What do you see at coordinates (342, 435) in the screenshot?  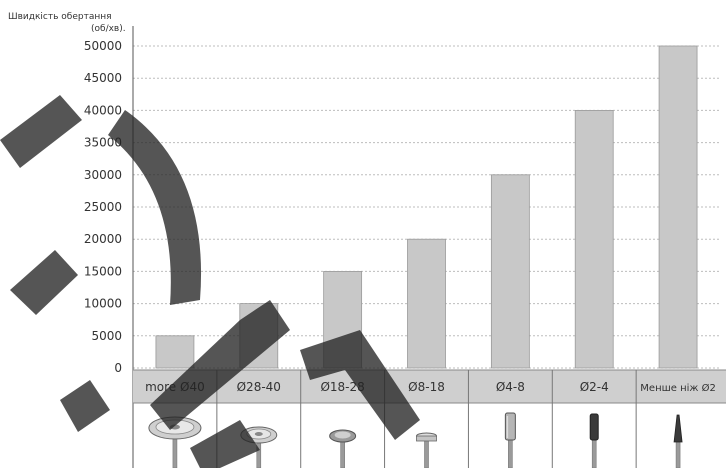 I see `disc-inner` at bounding box center [342, 435].